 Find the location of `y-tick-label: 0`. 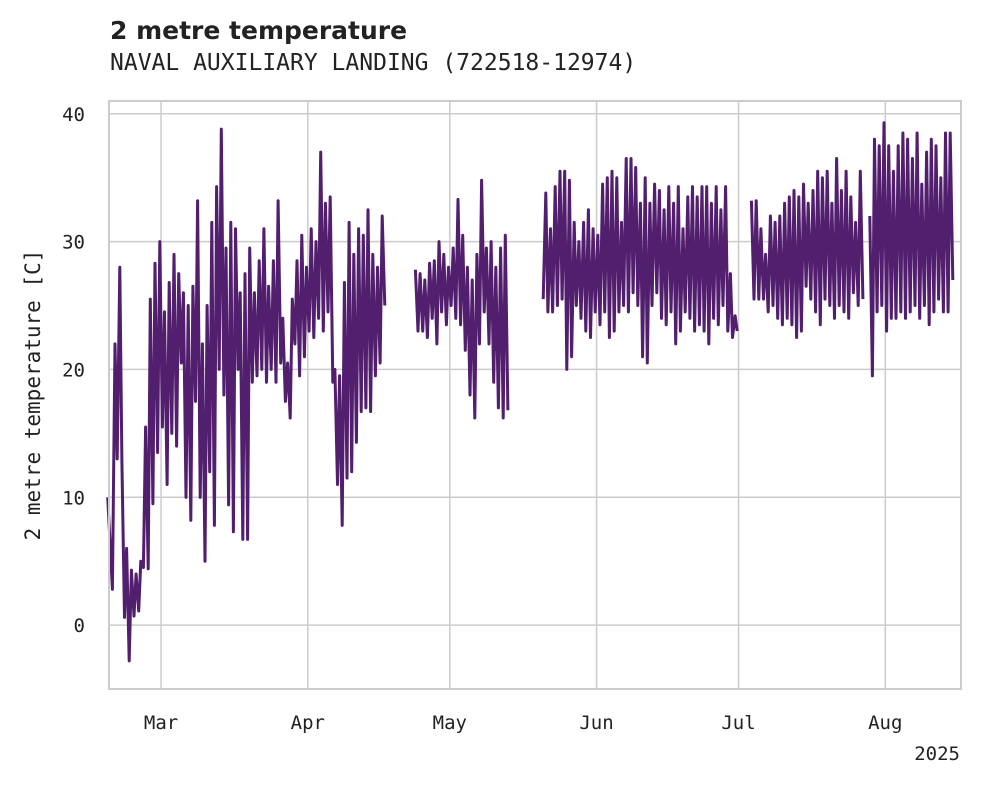

y-tick-label: 0 is located at coordinates (79, 626).